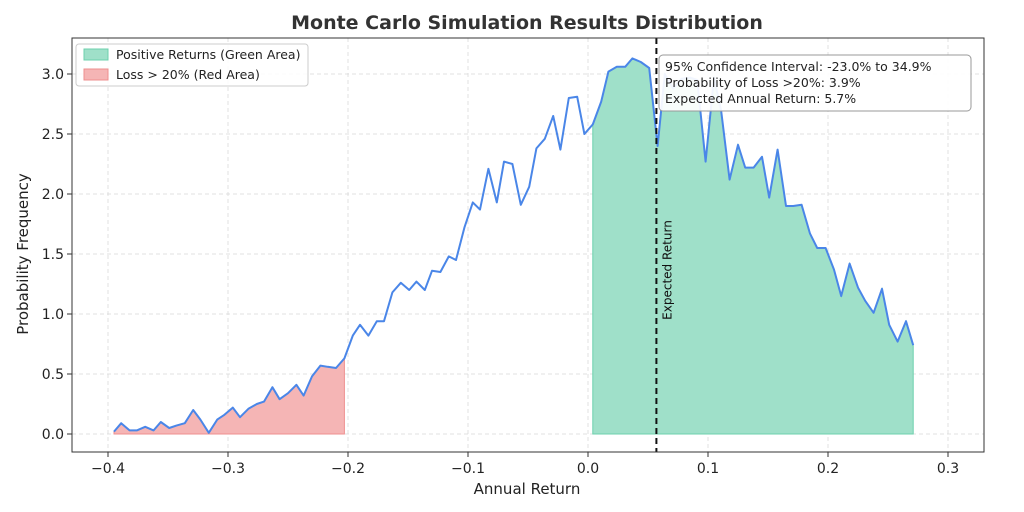  What do you see at coordinates (948, 469) in the screenshot?
I see `x-tick-label: 0.3` at bounding box center [948, 469].